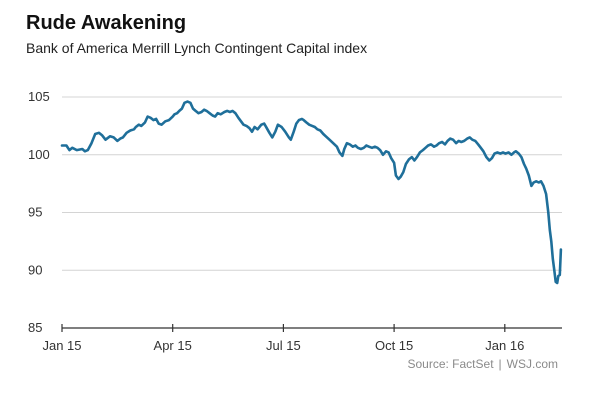 The height and width of the screenshot is (400, 596). What do you see at coordinates (106, 23) in the screenshot?
I see `chart-title: Rude Awakening` at bounding box center [106, 23].